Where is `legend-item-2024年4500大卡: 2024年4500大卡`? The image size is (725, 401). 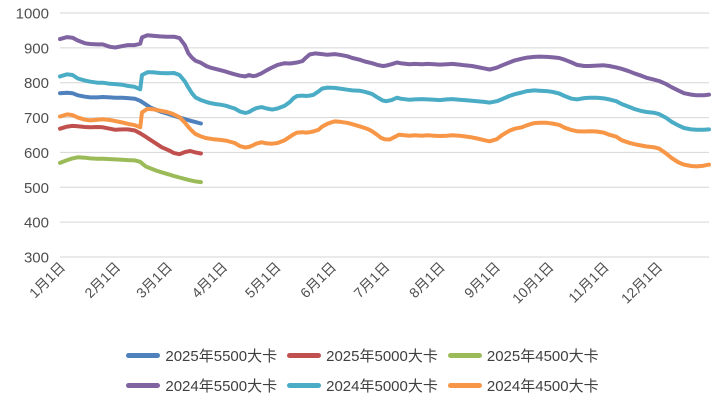
legend-item-2024年4500大卡: 2024年4500大卡 is located at coordinates (523, 385).